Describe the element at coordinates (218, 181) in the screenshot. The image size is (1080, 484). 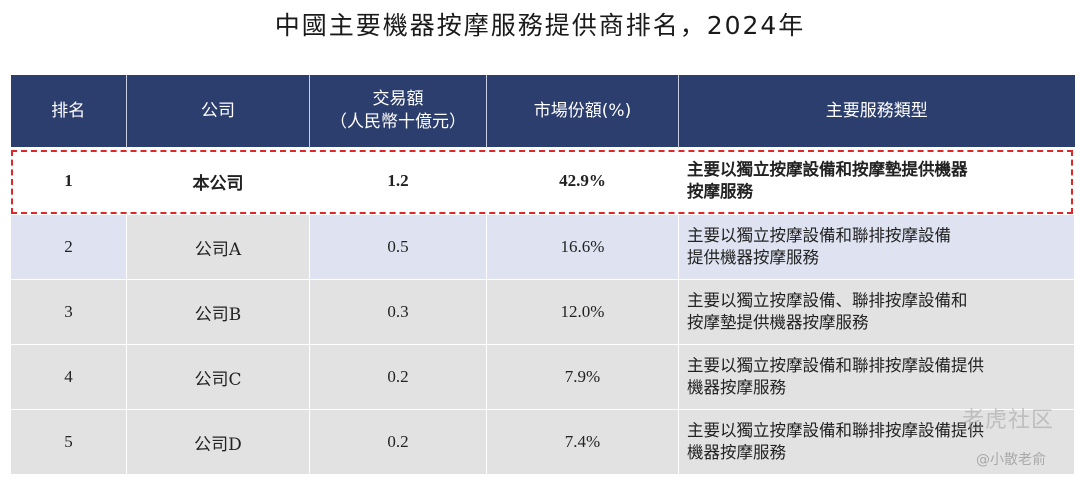
I see `company-cell: 本公司` at that location.